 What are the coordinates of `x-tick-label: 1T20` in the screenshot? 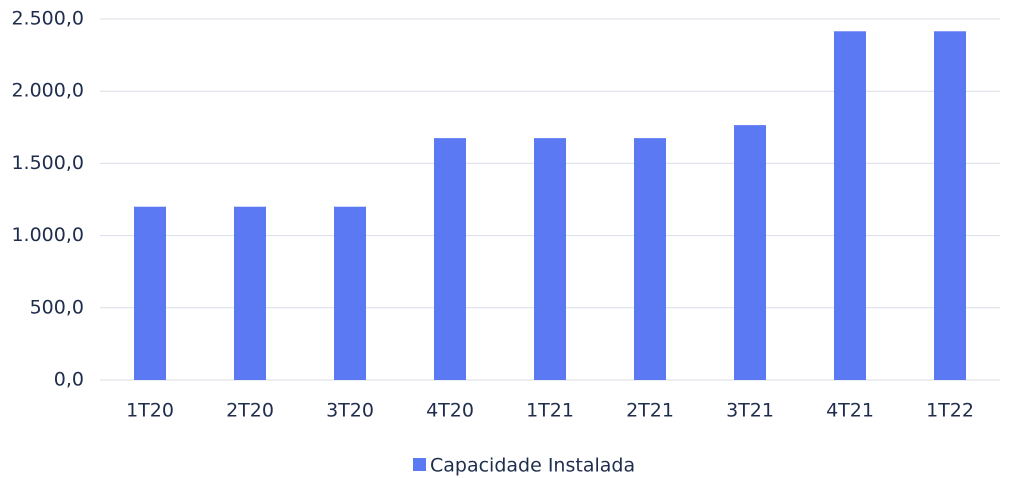 It's located at (150, 411).